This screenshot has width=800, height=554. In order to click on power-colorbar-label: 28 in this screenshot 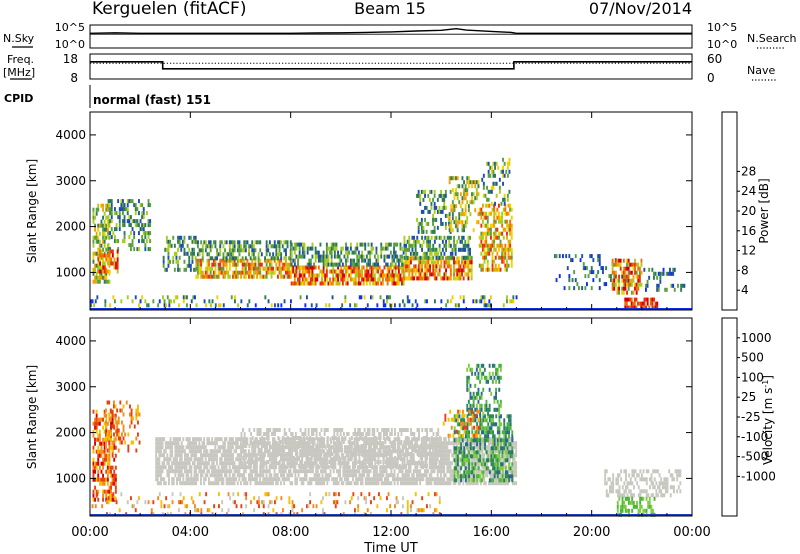, I will do `click(748, 171)`.